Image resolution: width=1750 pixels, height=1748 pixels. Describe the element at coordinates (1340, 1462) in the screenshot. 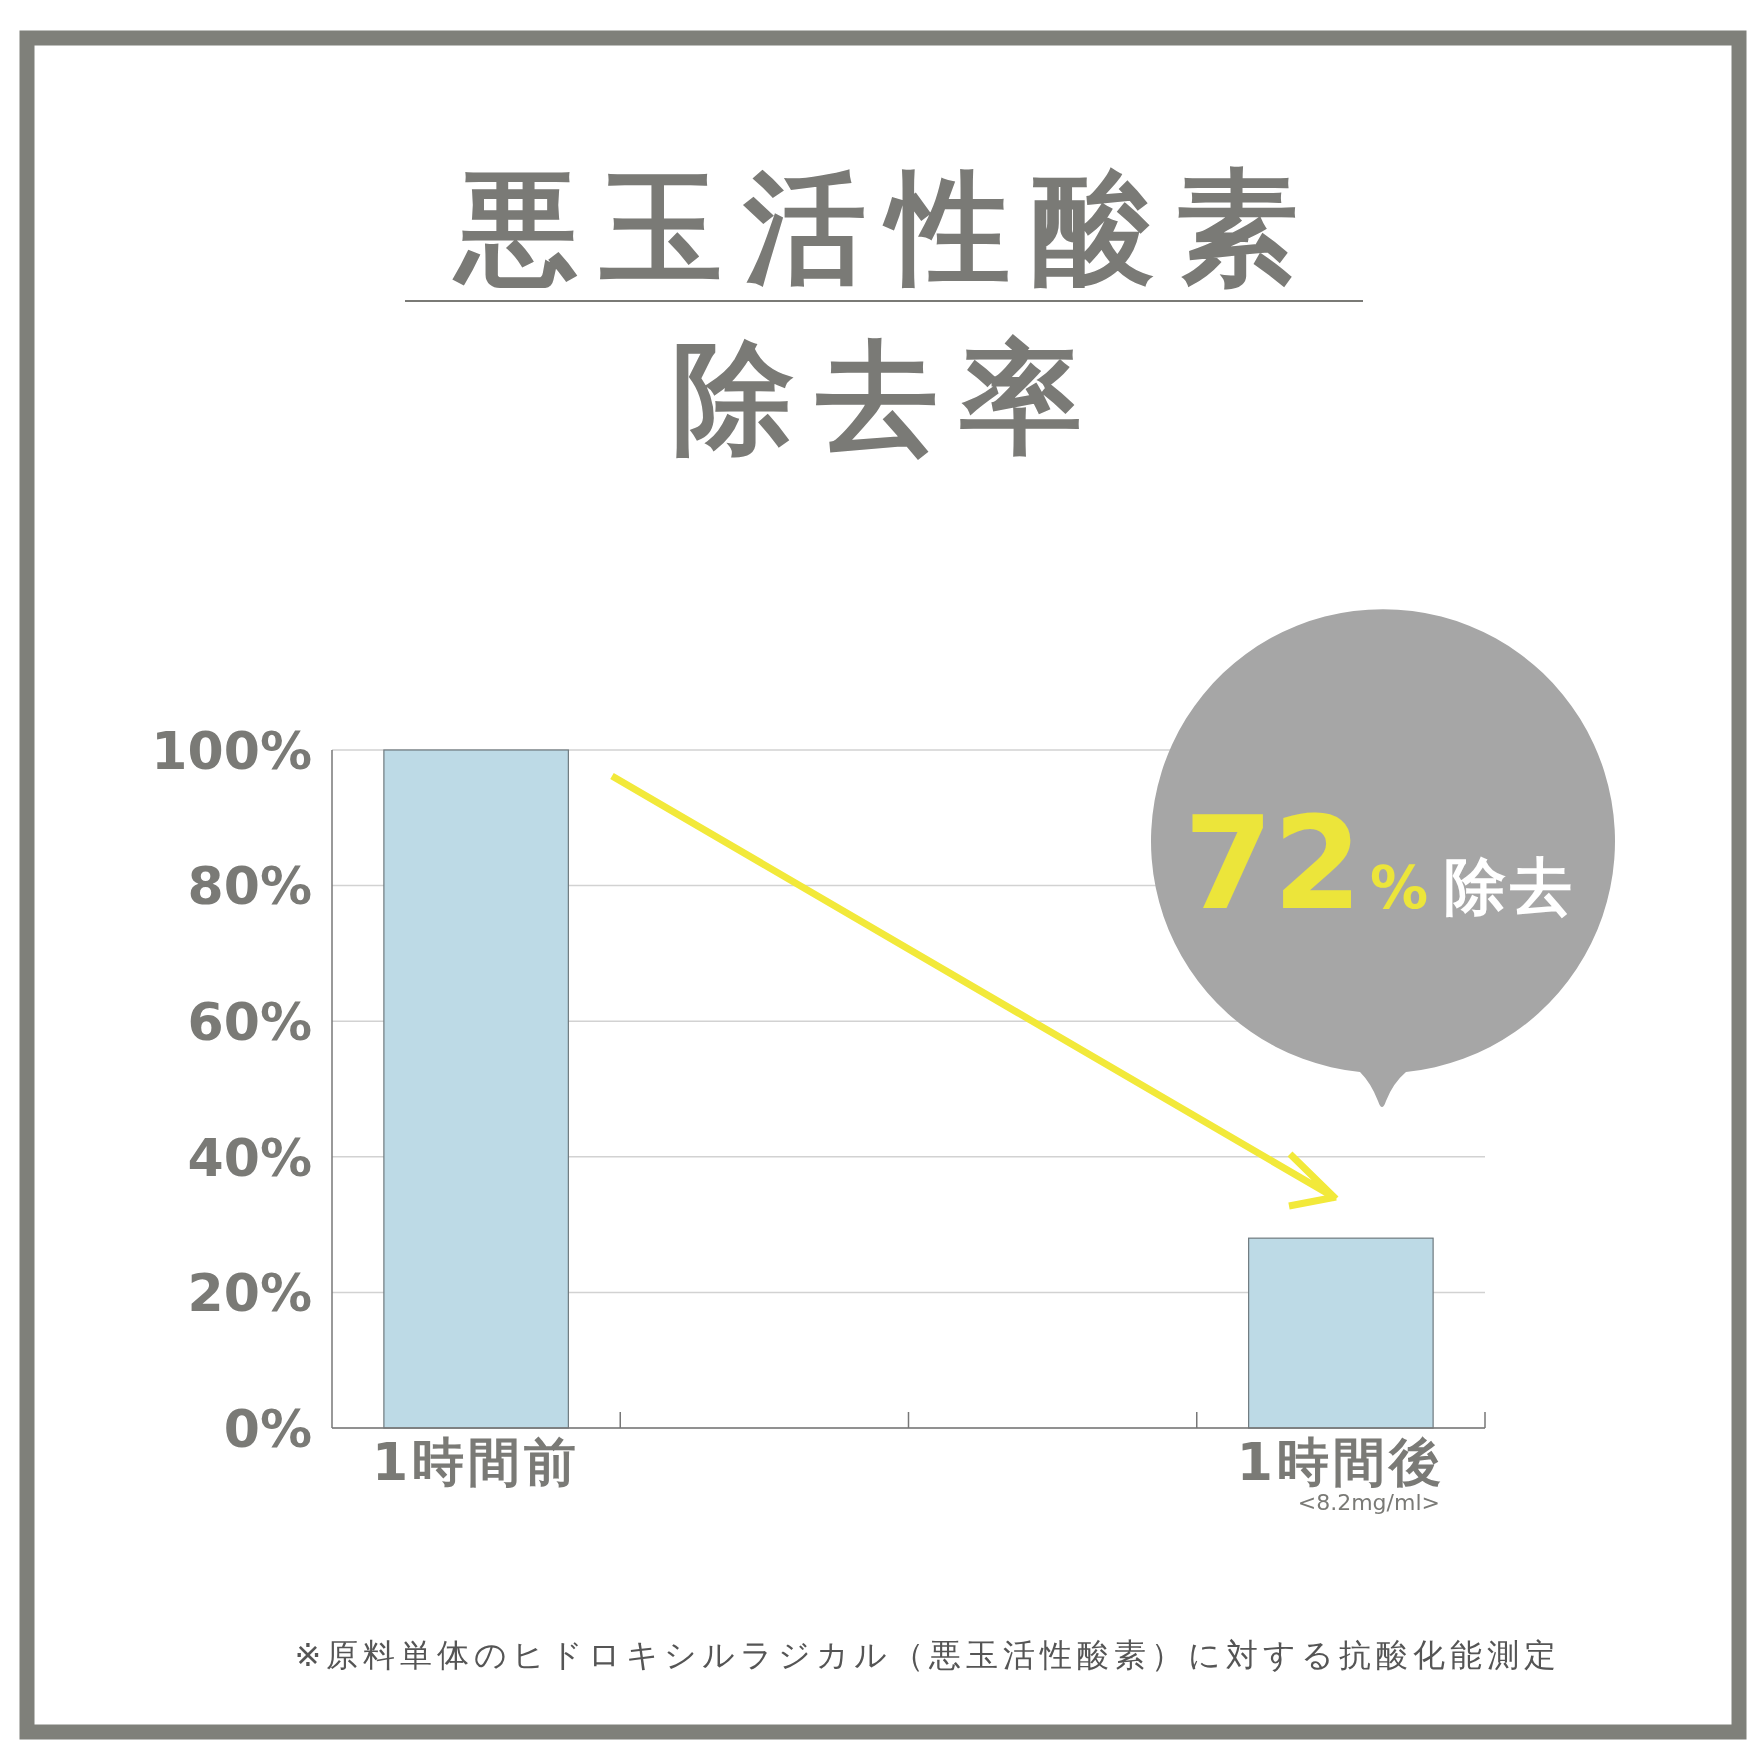

I see `x-tick-label: 1時間後` at that location.